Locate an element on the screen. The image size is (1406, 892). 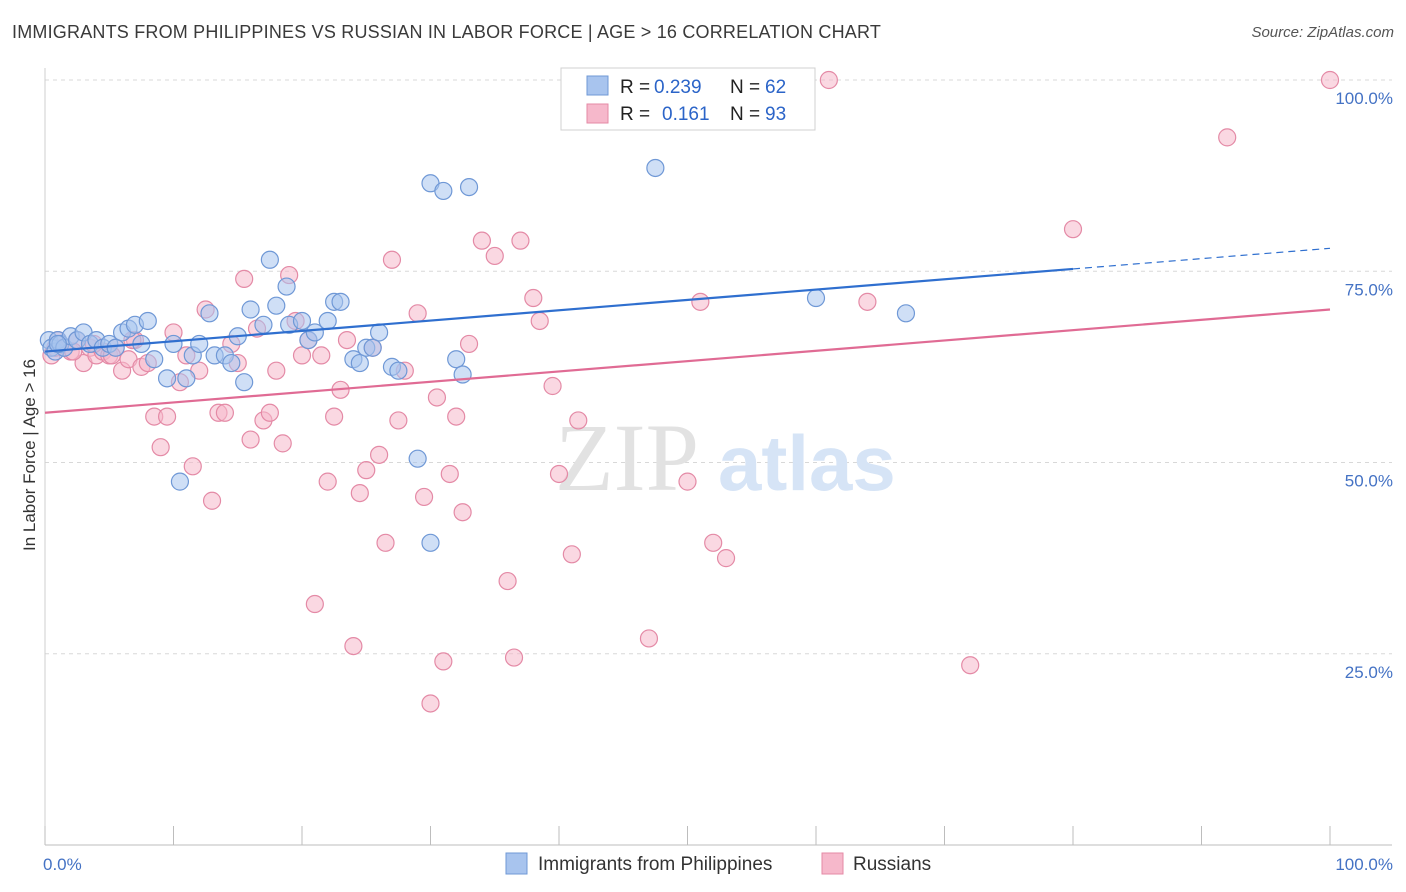
bottom-legend-swatch-philippines is located at coordinates (516, 863).